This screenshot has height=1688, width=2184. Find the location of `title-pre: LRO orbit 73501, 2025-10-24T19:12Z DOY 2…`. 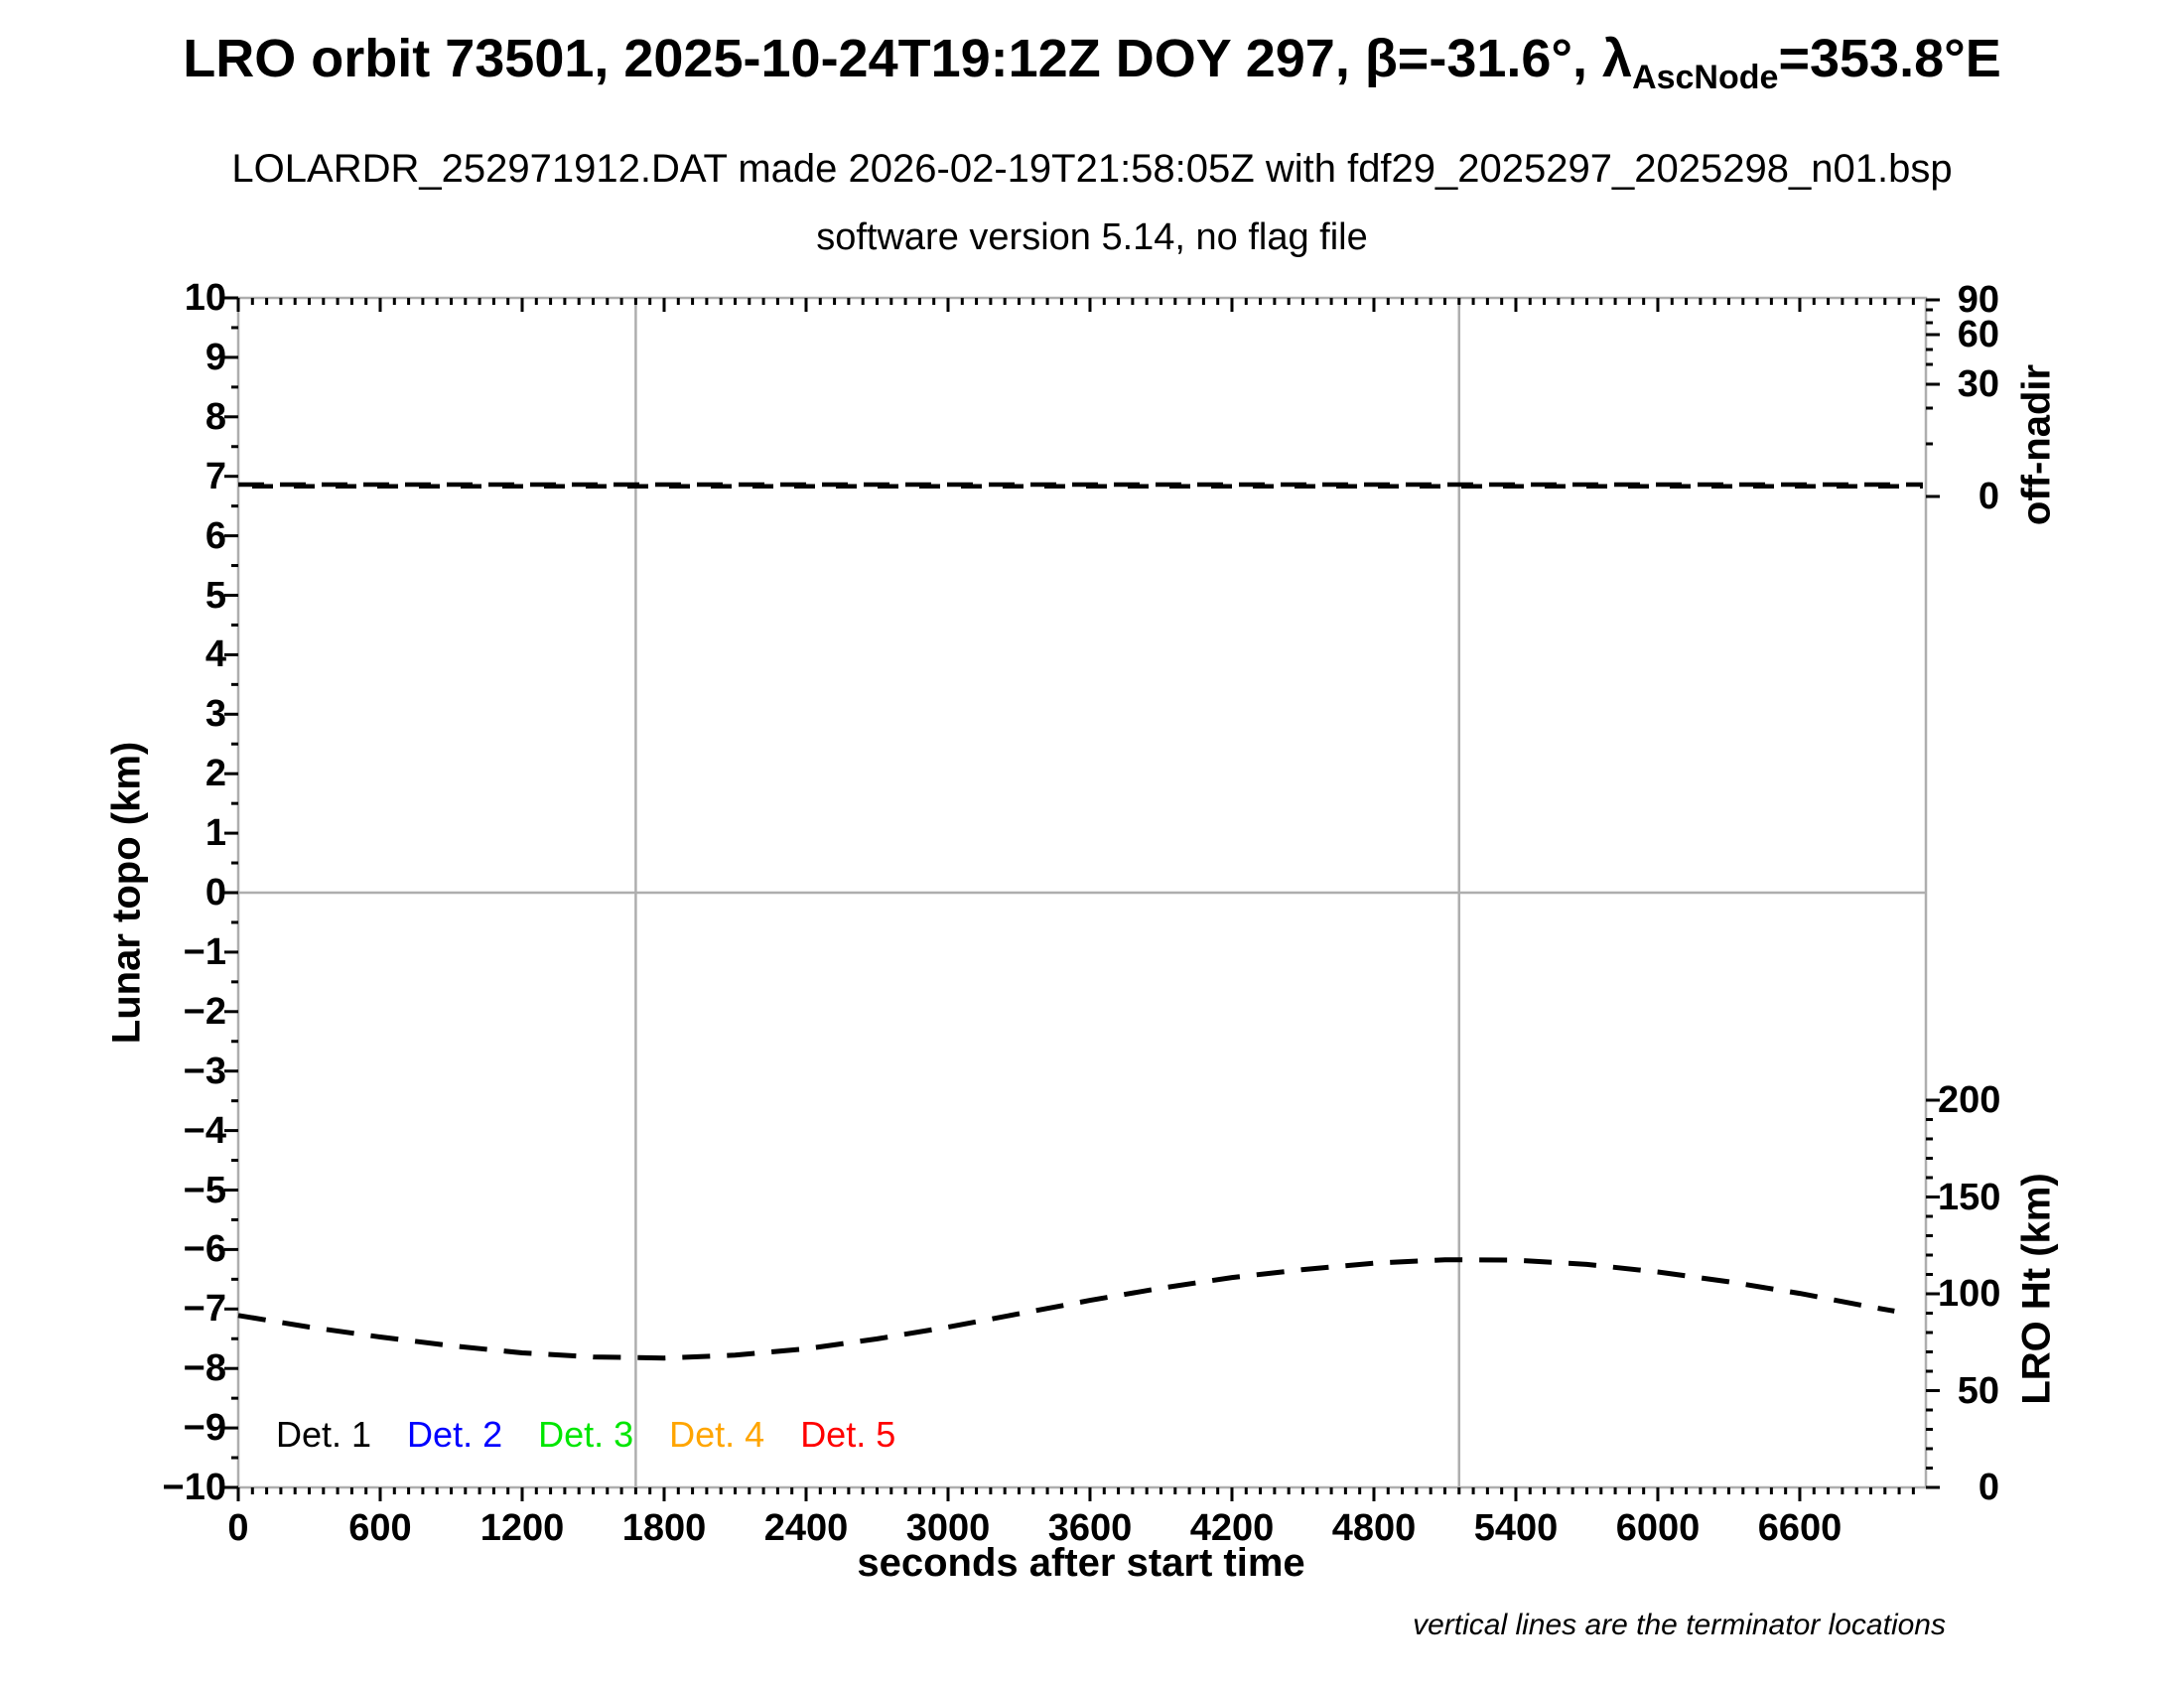

title-pre: LRO orbit 73501, 2025-10-24T19:12Z DOY 2… is located at coordinates (908, 58).